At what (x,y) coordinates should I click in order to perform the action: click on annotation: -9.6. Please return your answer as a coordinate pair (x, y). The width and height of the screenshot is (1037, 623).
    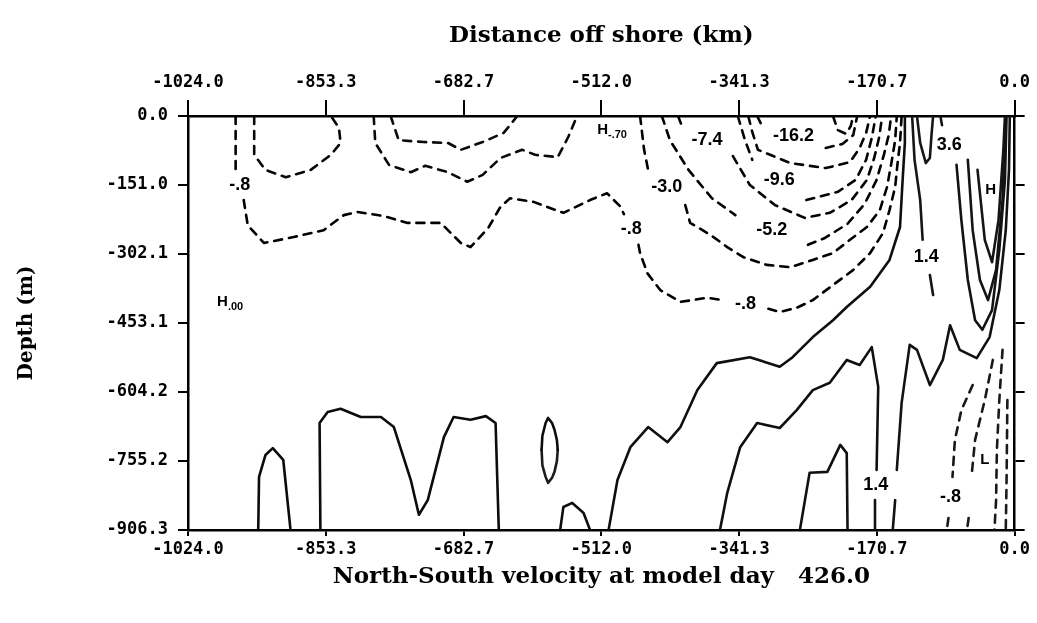
    Looking at the image, I should click on (779, 178).